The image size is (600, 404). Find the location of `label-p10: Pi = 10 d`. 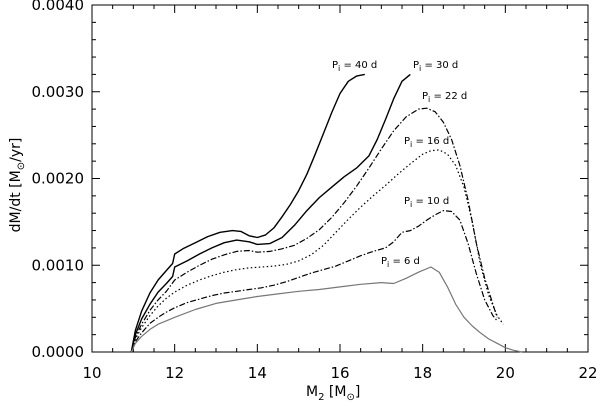

label-p10: Pi = 10 d is located at coordinates (426, 202).